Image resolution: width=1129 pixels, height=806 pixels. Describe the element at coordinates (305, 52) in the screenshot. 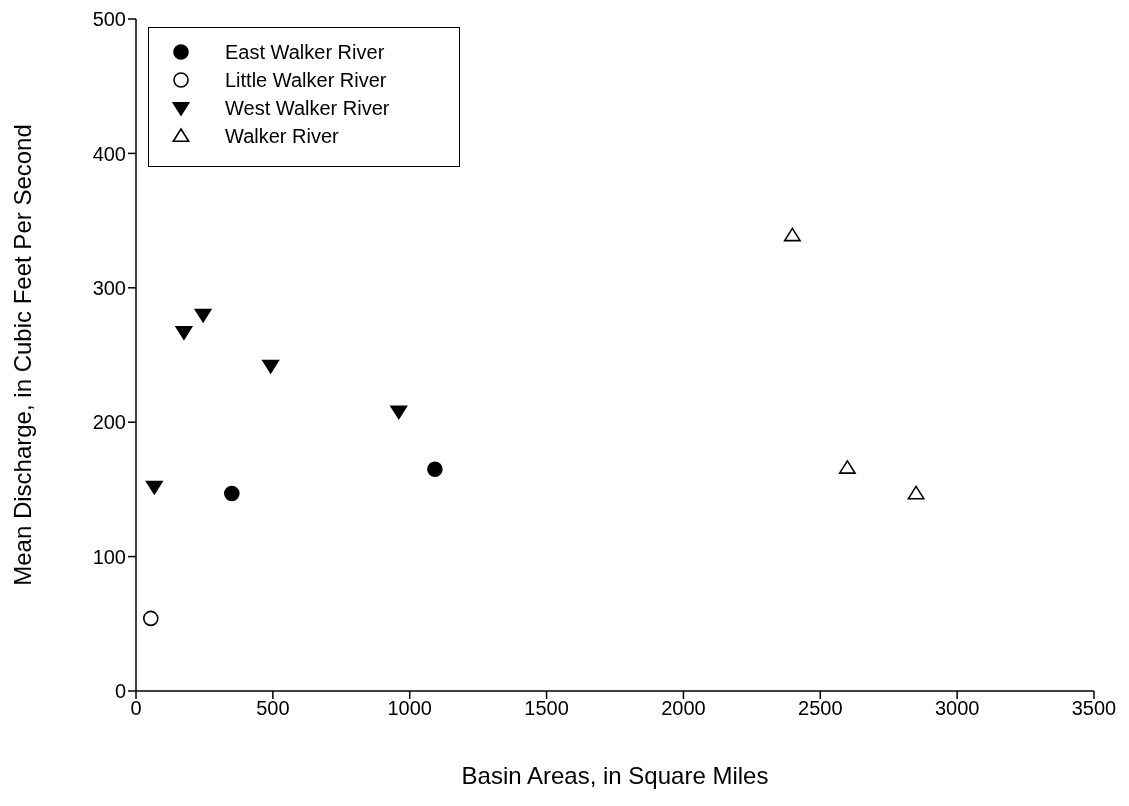

I see `legend-label: East Walker River` at that location.